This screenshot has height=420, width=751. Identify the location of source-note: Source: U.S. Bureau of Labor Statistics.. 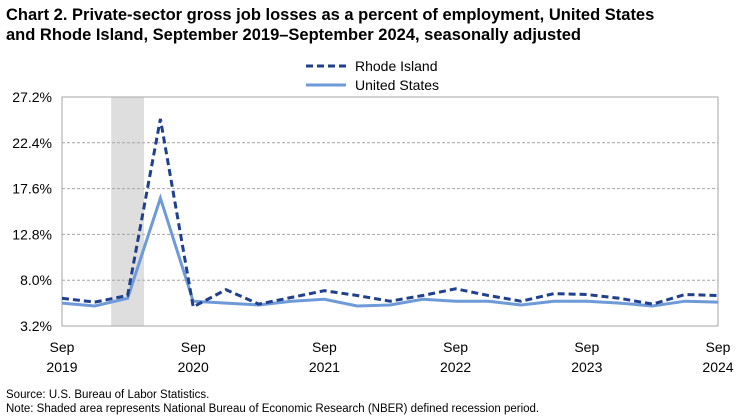
(108, 395).